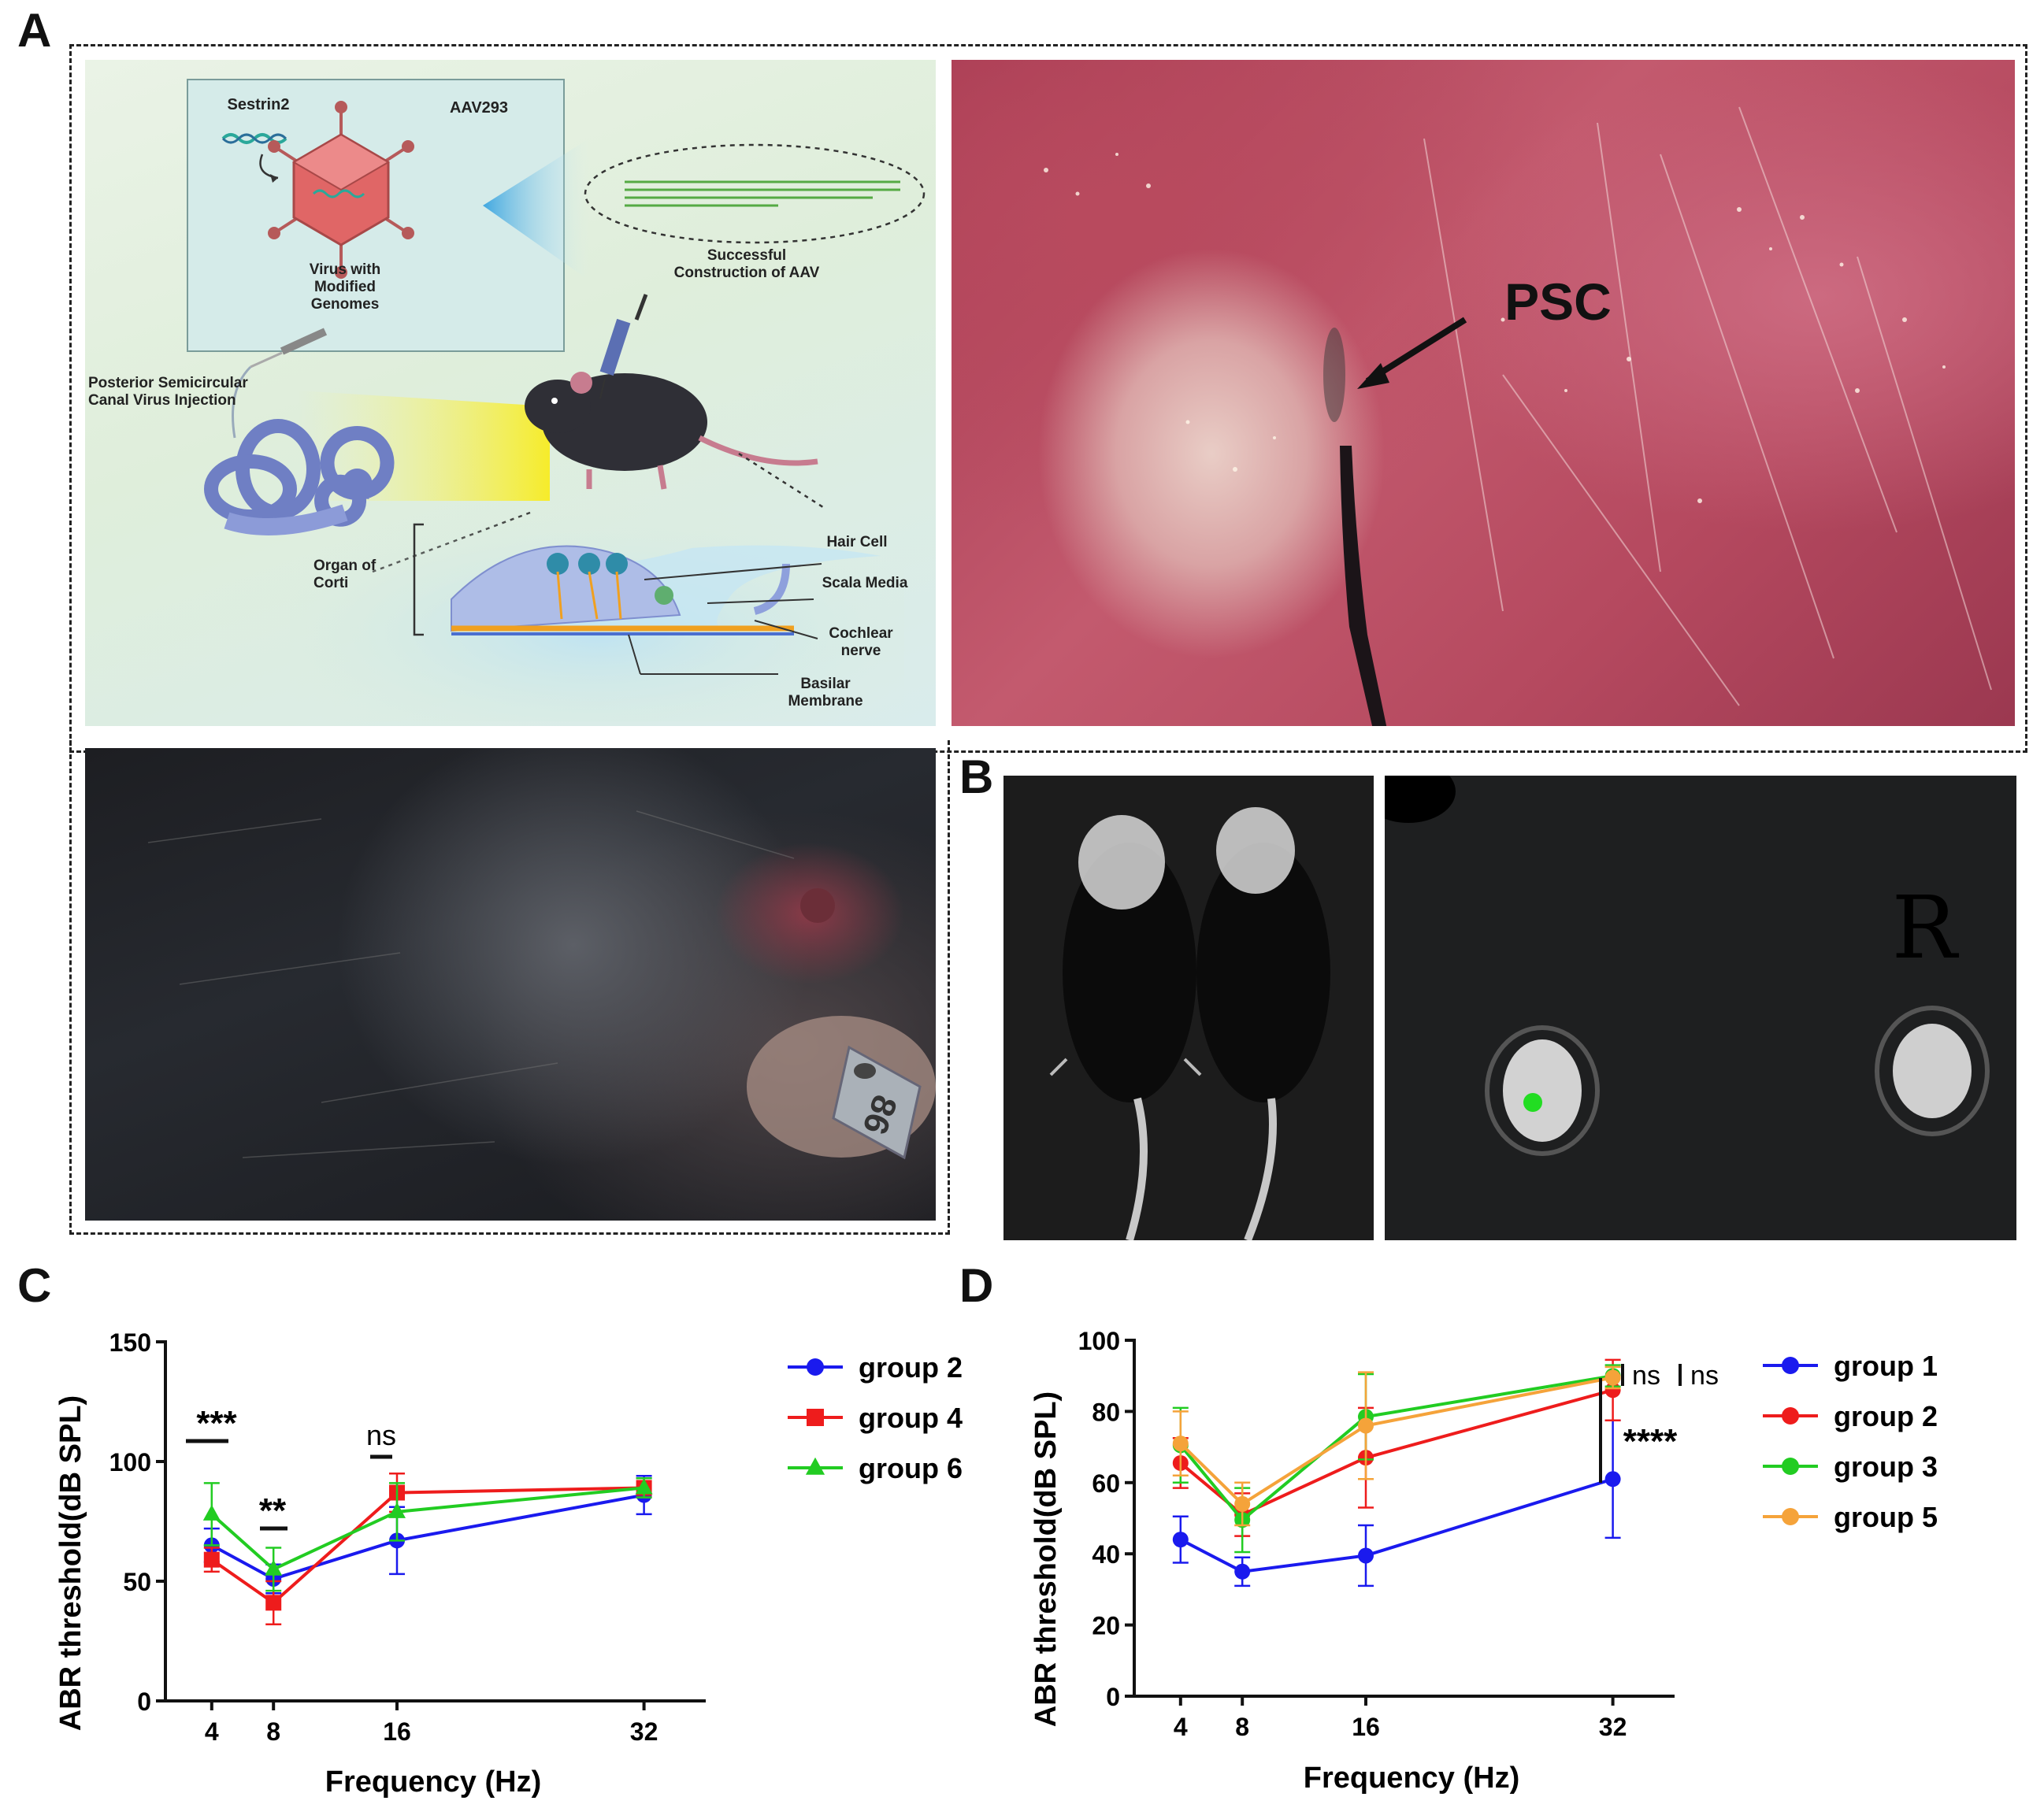  I want to click on chart-c-legend-label: group 6, so click(911, 1468).